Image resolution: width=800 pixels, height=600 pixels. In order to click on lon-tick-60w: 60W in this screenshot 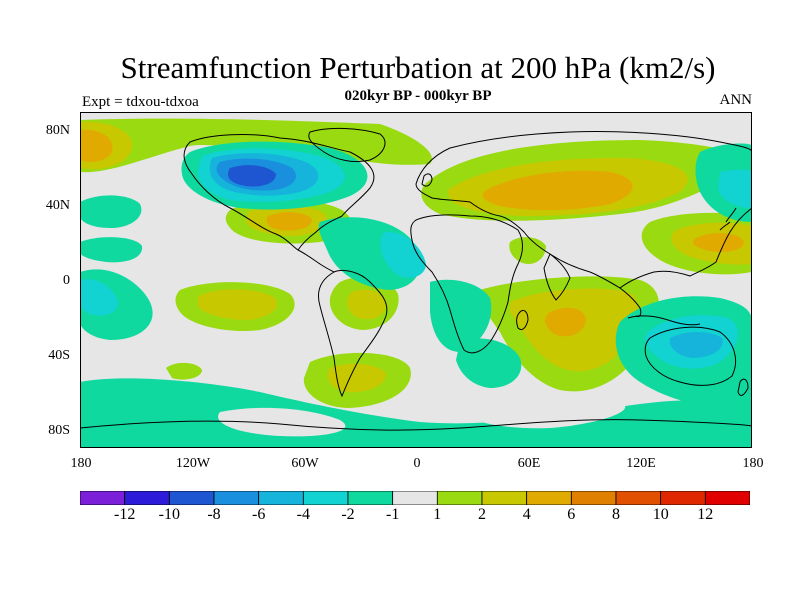, I will do `click(305, 463)`.